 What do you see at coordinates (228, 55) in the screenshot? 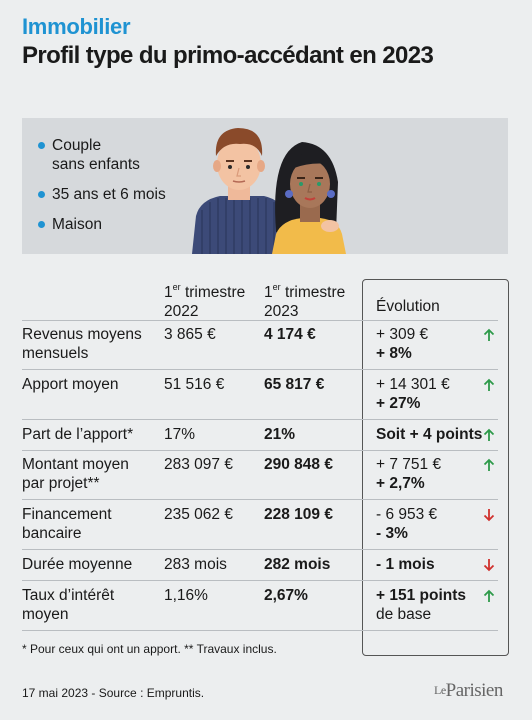
I see `page-title: Profil type du primo-accédant en 2023` at bounding box center [228, 55].